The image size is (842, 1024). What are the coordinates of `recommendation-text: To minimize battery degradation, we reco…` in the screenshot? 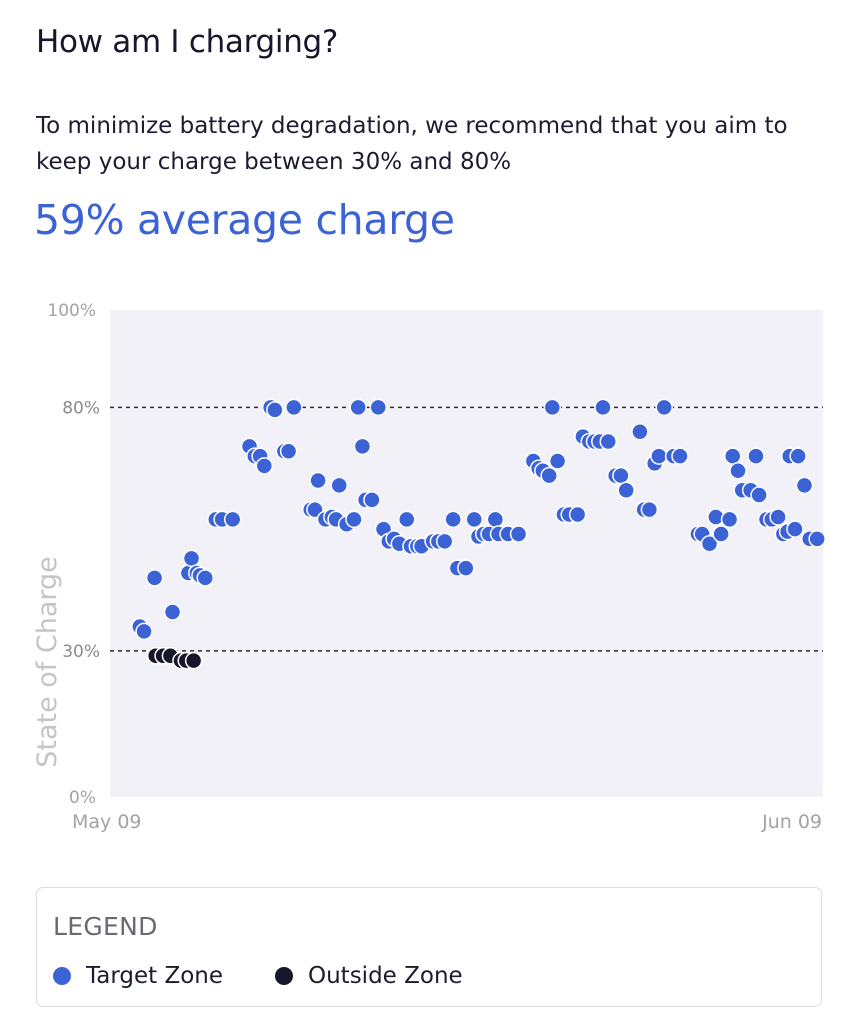 It's located at (412, 144).